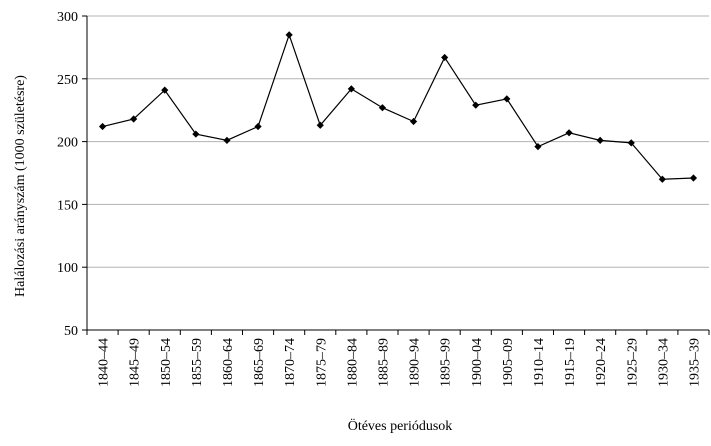 Image resolution: width=711 pixels, height=446 pixels. I want to click on x-tick-label: 1840–44, so click(104, 362).